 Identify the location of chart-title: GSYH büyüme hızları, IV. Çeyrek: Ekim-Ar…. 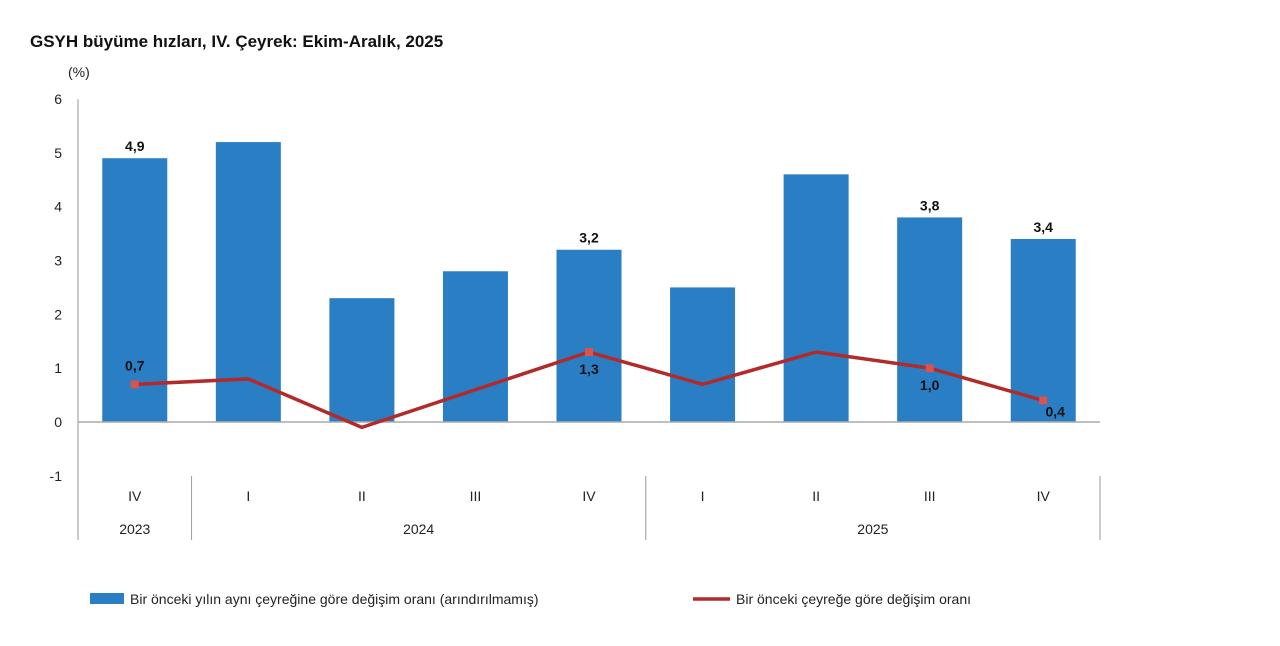
(236, 41).